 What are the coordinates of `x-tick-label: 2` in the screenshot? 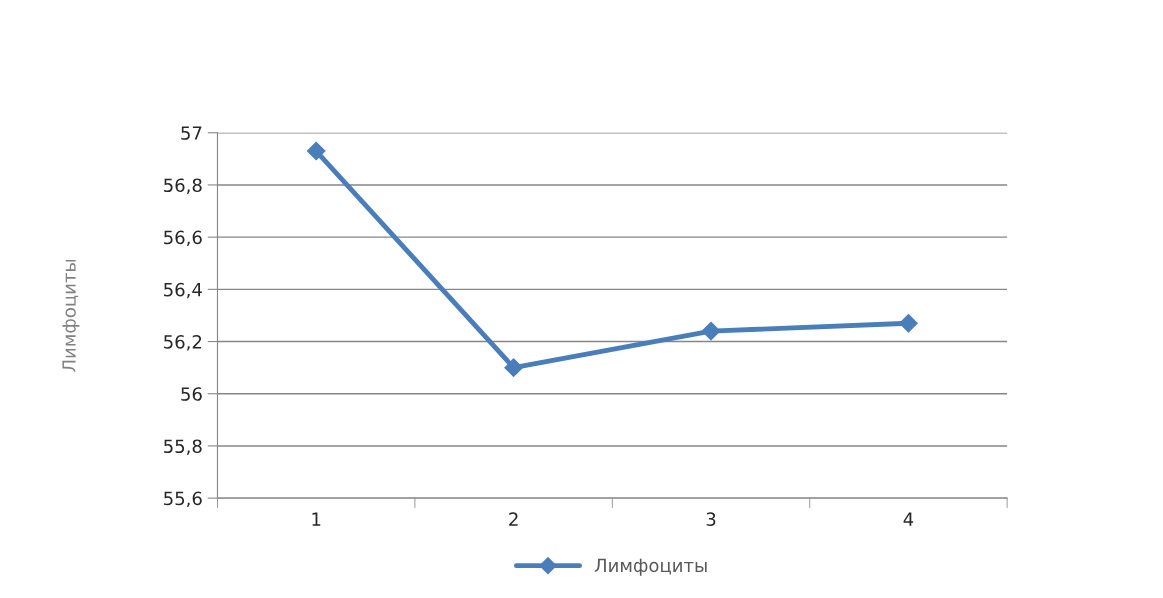 It's located at (513, 519).